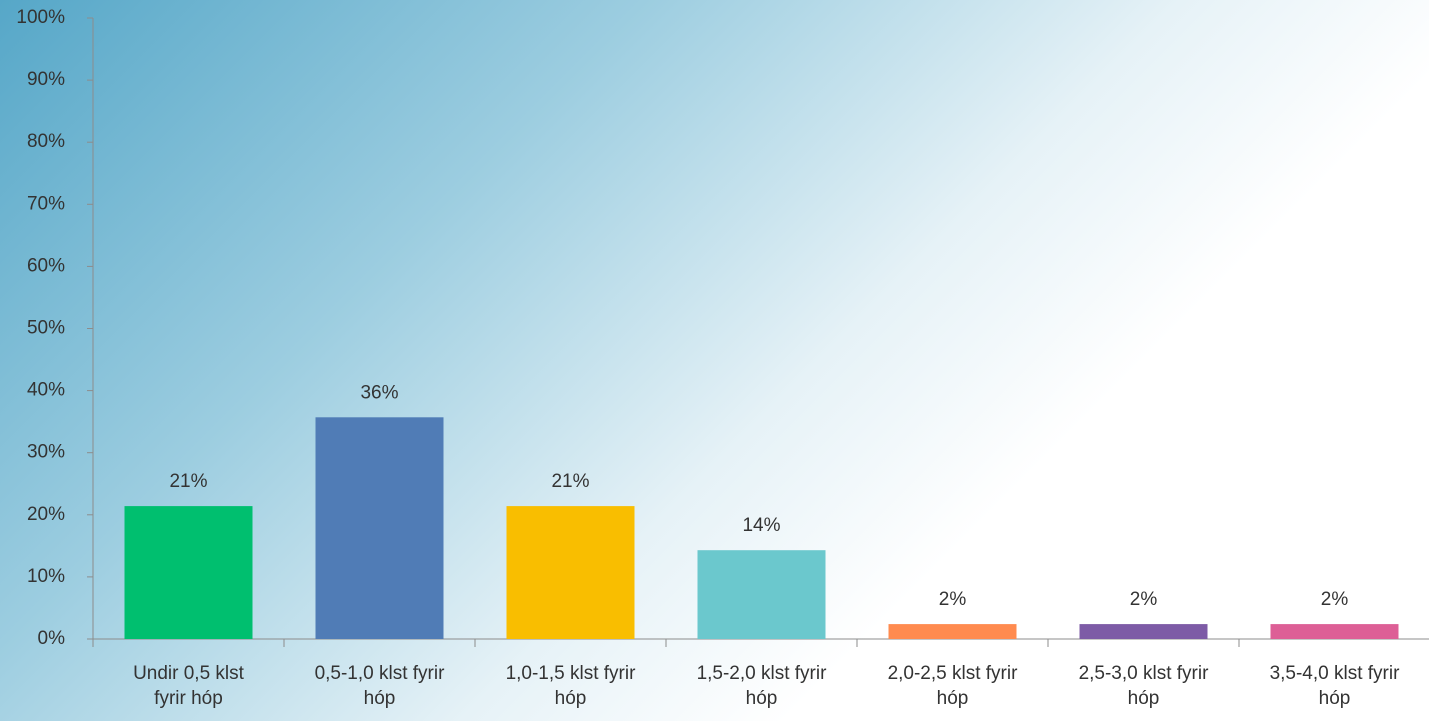 This screenshot has width=1429, height=721. I want to click on x-tick-label: 3,5-4,0 klst fyrir hóp, so click(1334, 686).